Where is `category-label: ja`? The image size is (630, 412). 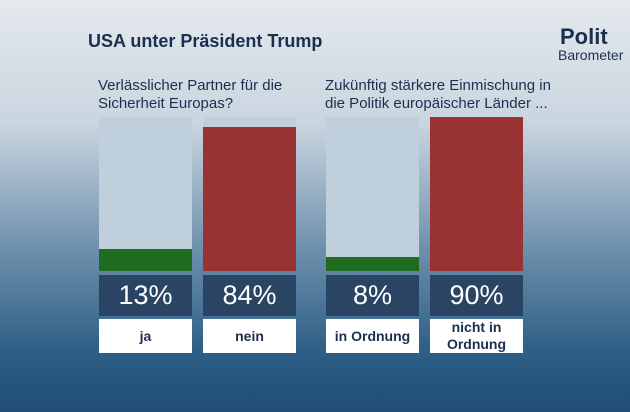 category-label: ja is located at coordinates (145, 336).